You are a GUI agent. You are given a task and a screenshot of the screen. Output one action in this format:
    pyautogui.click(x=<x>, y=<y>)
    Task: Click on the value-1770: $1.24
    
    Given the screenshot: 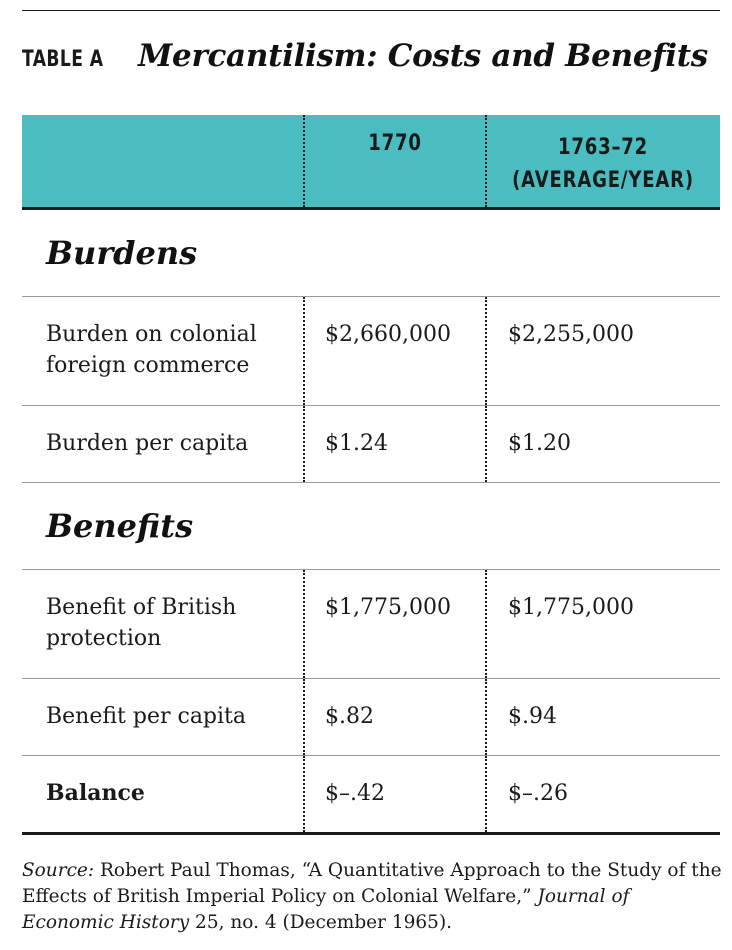 What is the action you would take?
    pyautogui.click(x=356, y=443)
    